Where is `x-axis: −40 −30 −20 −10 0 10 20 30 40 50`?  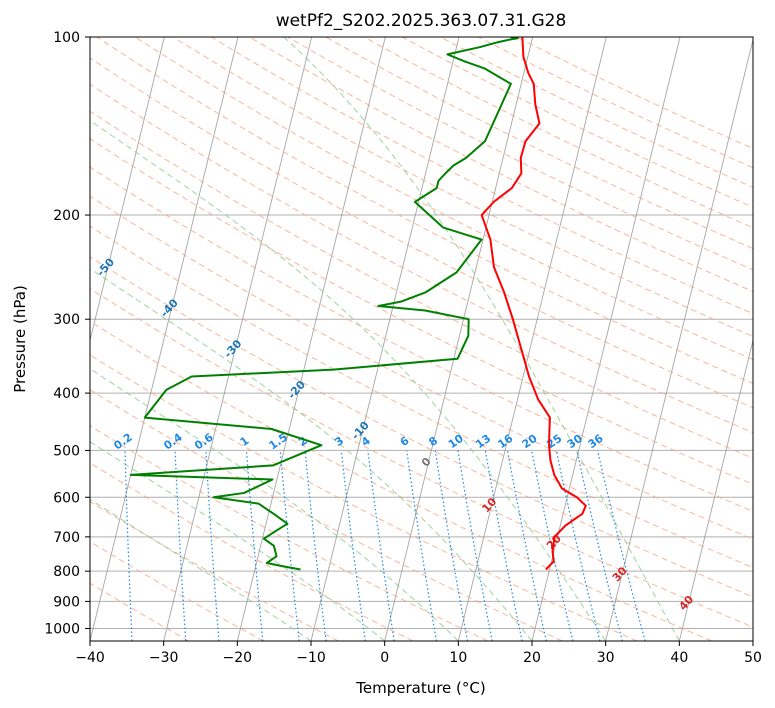 x-axis: −40 −30 −20 −10 0 10 20 30 40 50 is located at coordinates (418, 653).